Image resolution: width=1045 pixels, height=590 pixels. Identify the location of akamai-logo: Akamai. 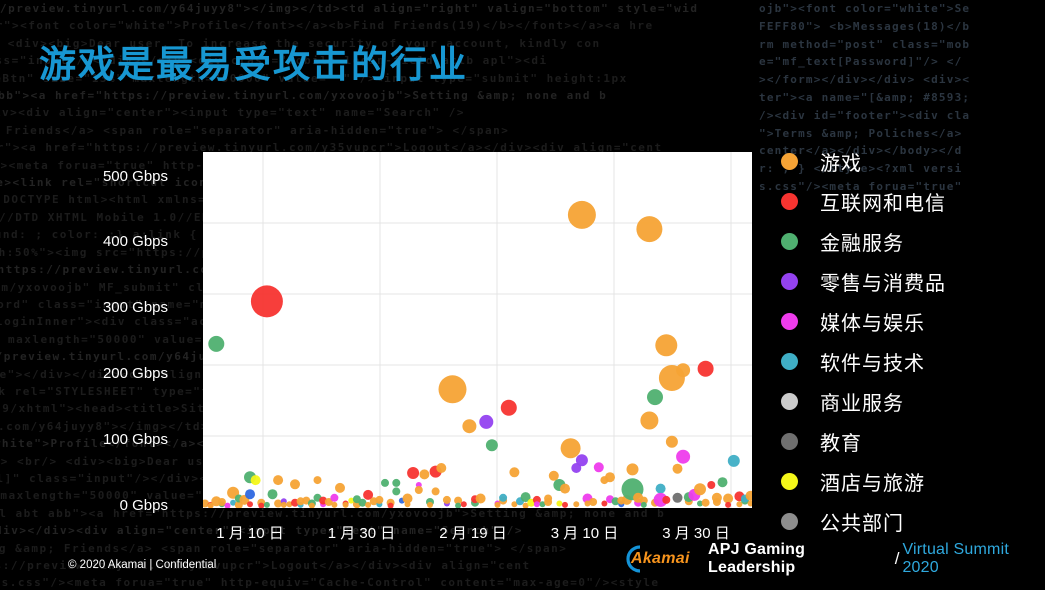
(660, 559).